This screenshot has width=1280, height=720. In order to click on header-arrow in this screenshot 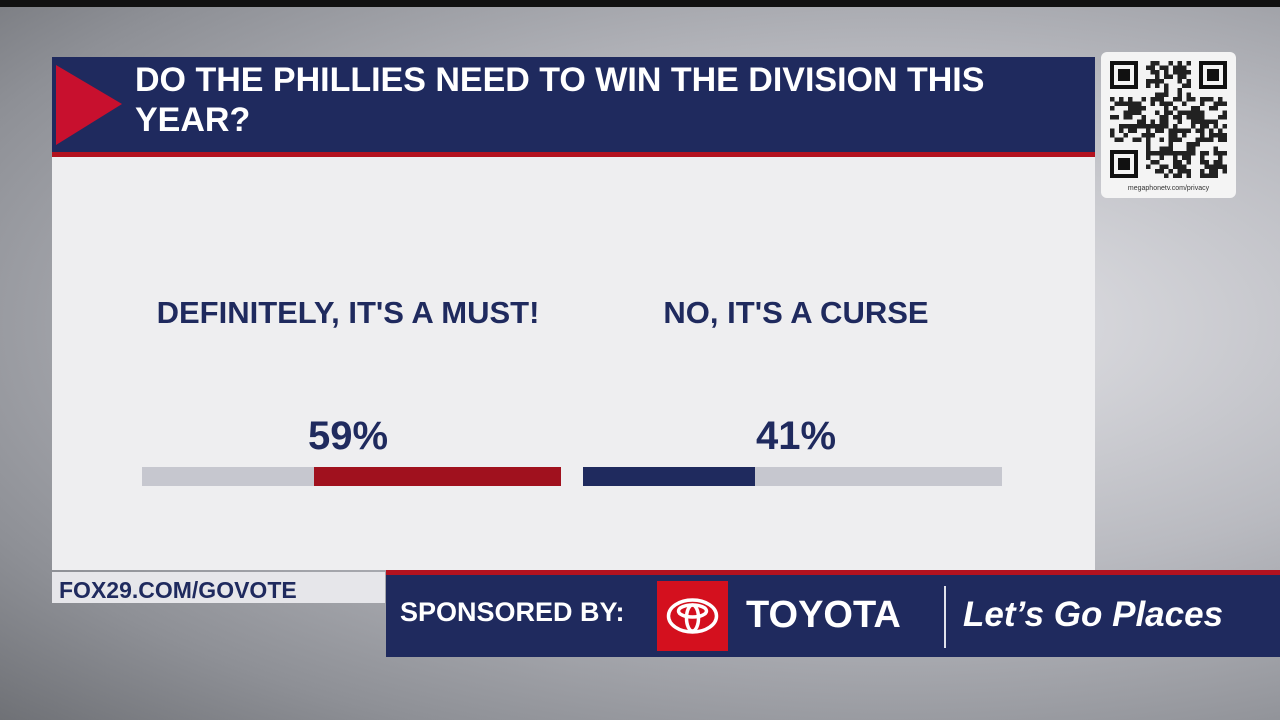, I will do `click(89, 105)`.